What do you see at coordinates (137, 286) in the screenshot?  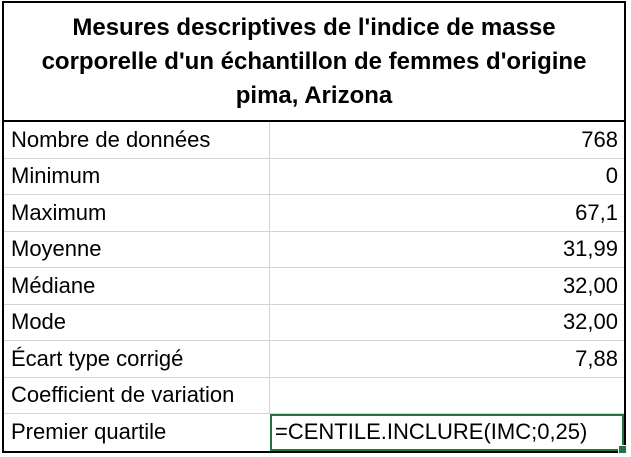 I see `label-cell: Médiane` at bounding box center [137, 286].